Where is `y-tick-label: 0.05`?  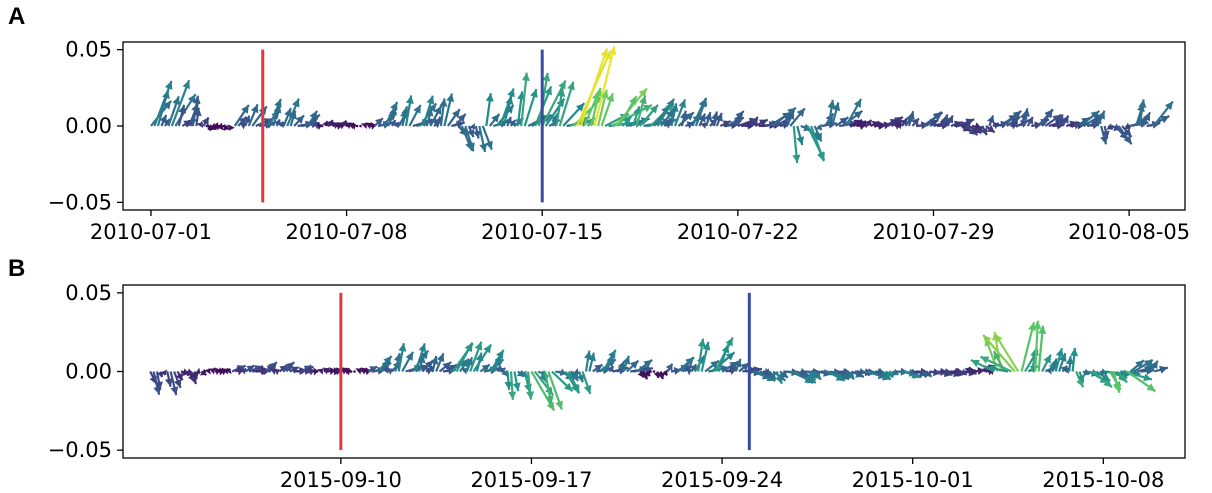 y-tick-label: 0.05 is located at coordinates (88, 293).